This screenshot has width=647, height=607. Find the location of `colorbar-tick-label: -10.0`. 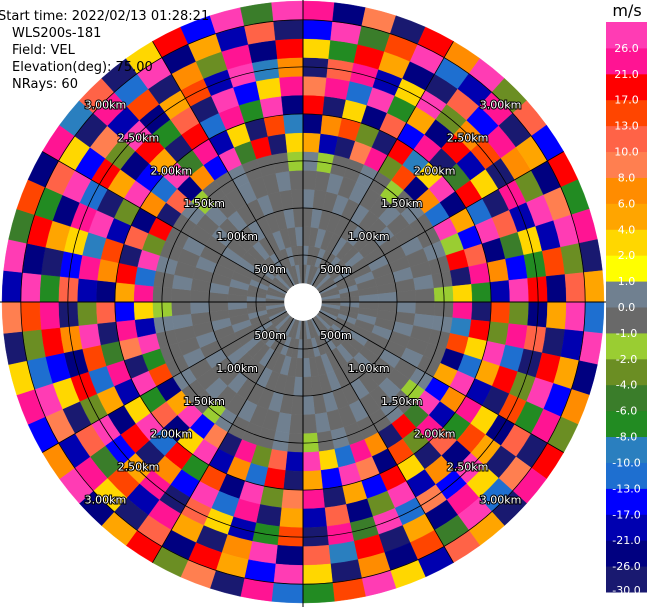

colorbar-tick-label: -10.0 is located at coordinates (626, 462).